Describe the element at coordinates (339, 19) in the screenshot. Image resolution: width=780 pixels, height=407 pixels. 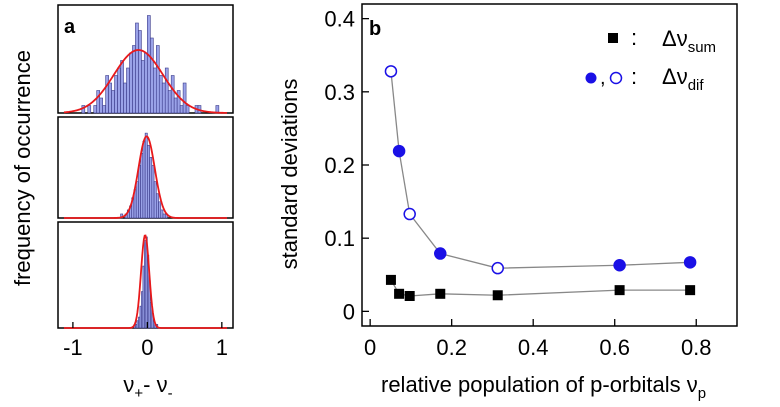
I see `y-tick-label: 0.4` at that location.